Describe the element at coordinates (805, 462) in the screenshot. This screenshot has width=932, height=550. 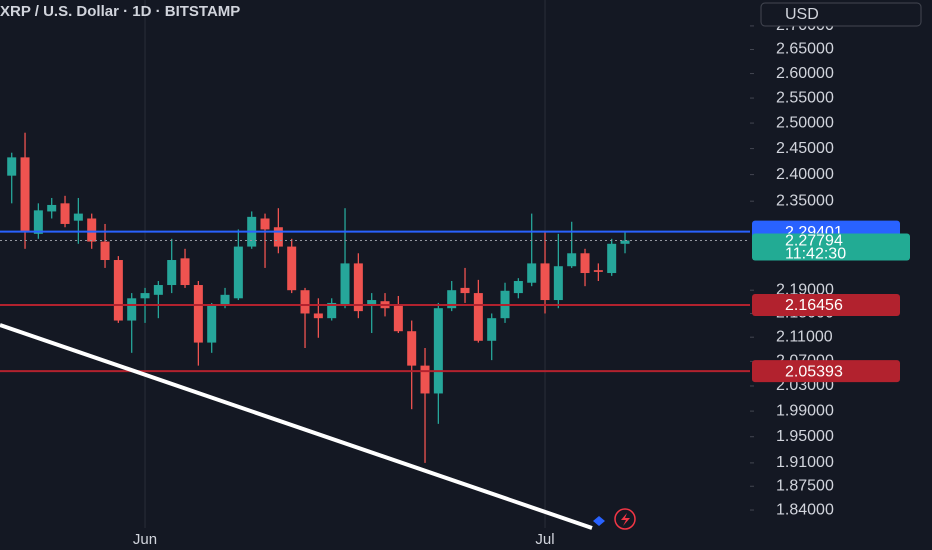
I see `y-tick-label: 1.91000` at that location.